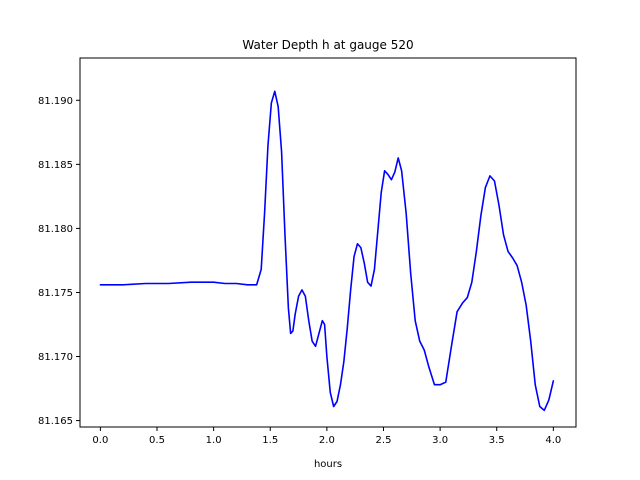 The width and height of the screenshot is (640, 480). I want to click on x-tick-label: 2.5, so click(384, 440).